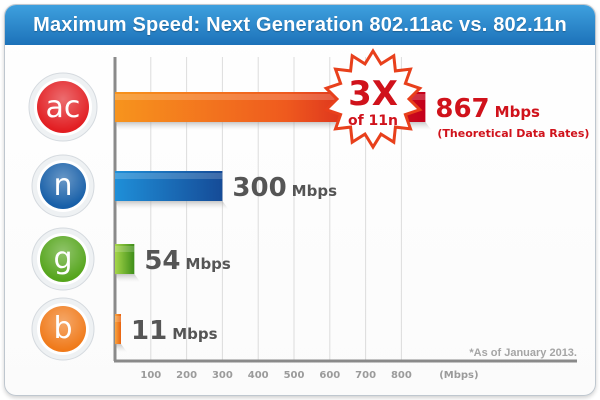 Image resolution: width=600 pixels, height=400 pixels. Describe the element at coordinates (365, 375) in the screenshot. I see `x-tick-label: 700` at that location.